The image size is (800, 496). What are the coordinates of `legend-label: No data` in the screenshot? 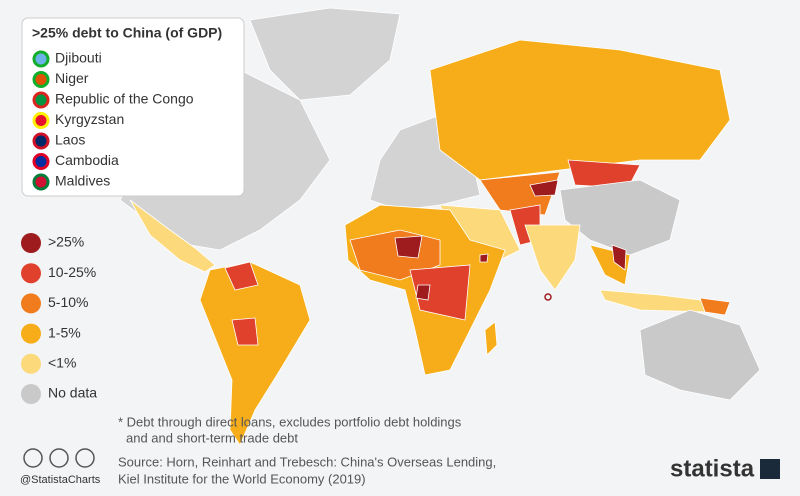 It's located at (72, 393).